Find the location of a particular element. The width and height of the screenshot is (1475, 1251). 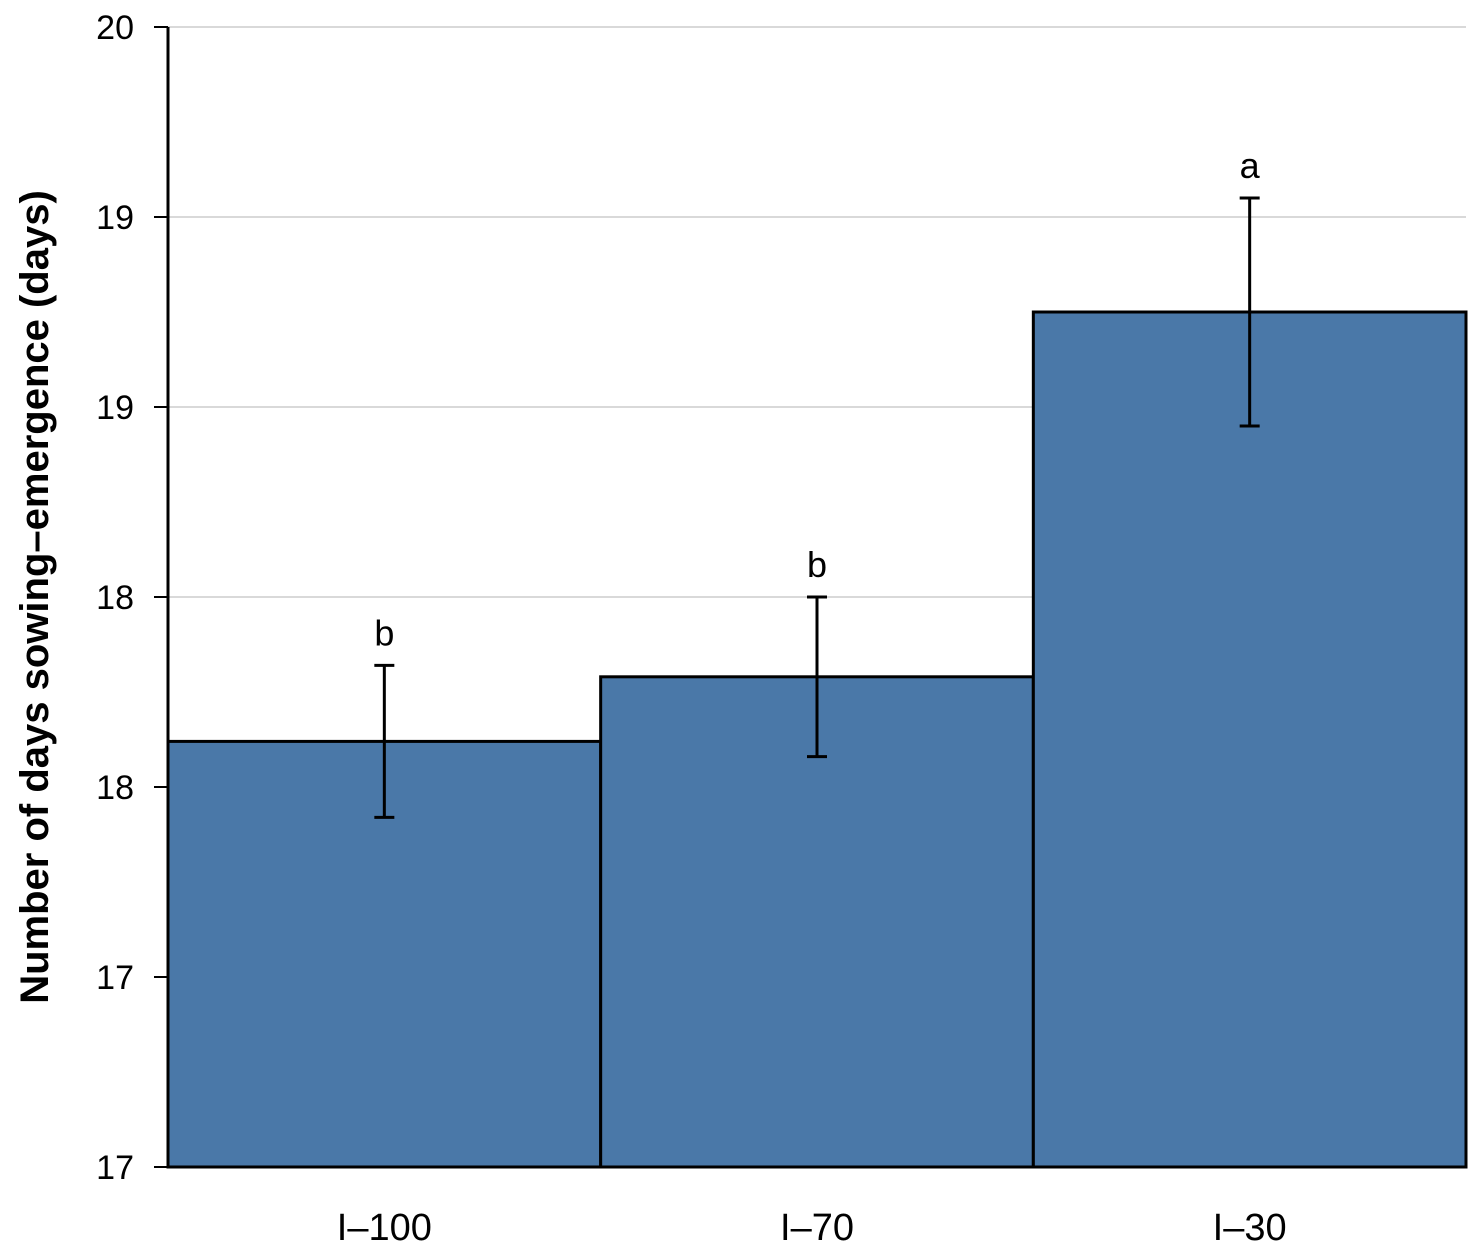

x-tick-label: I–30 is located at coordinates (1250, 1228).